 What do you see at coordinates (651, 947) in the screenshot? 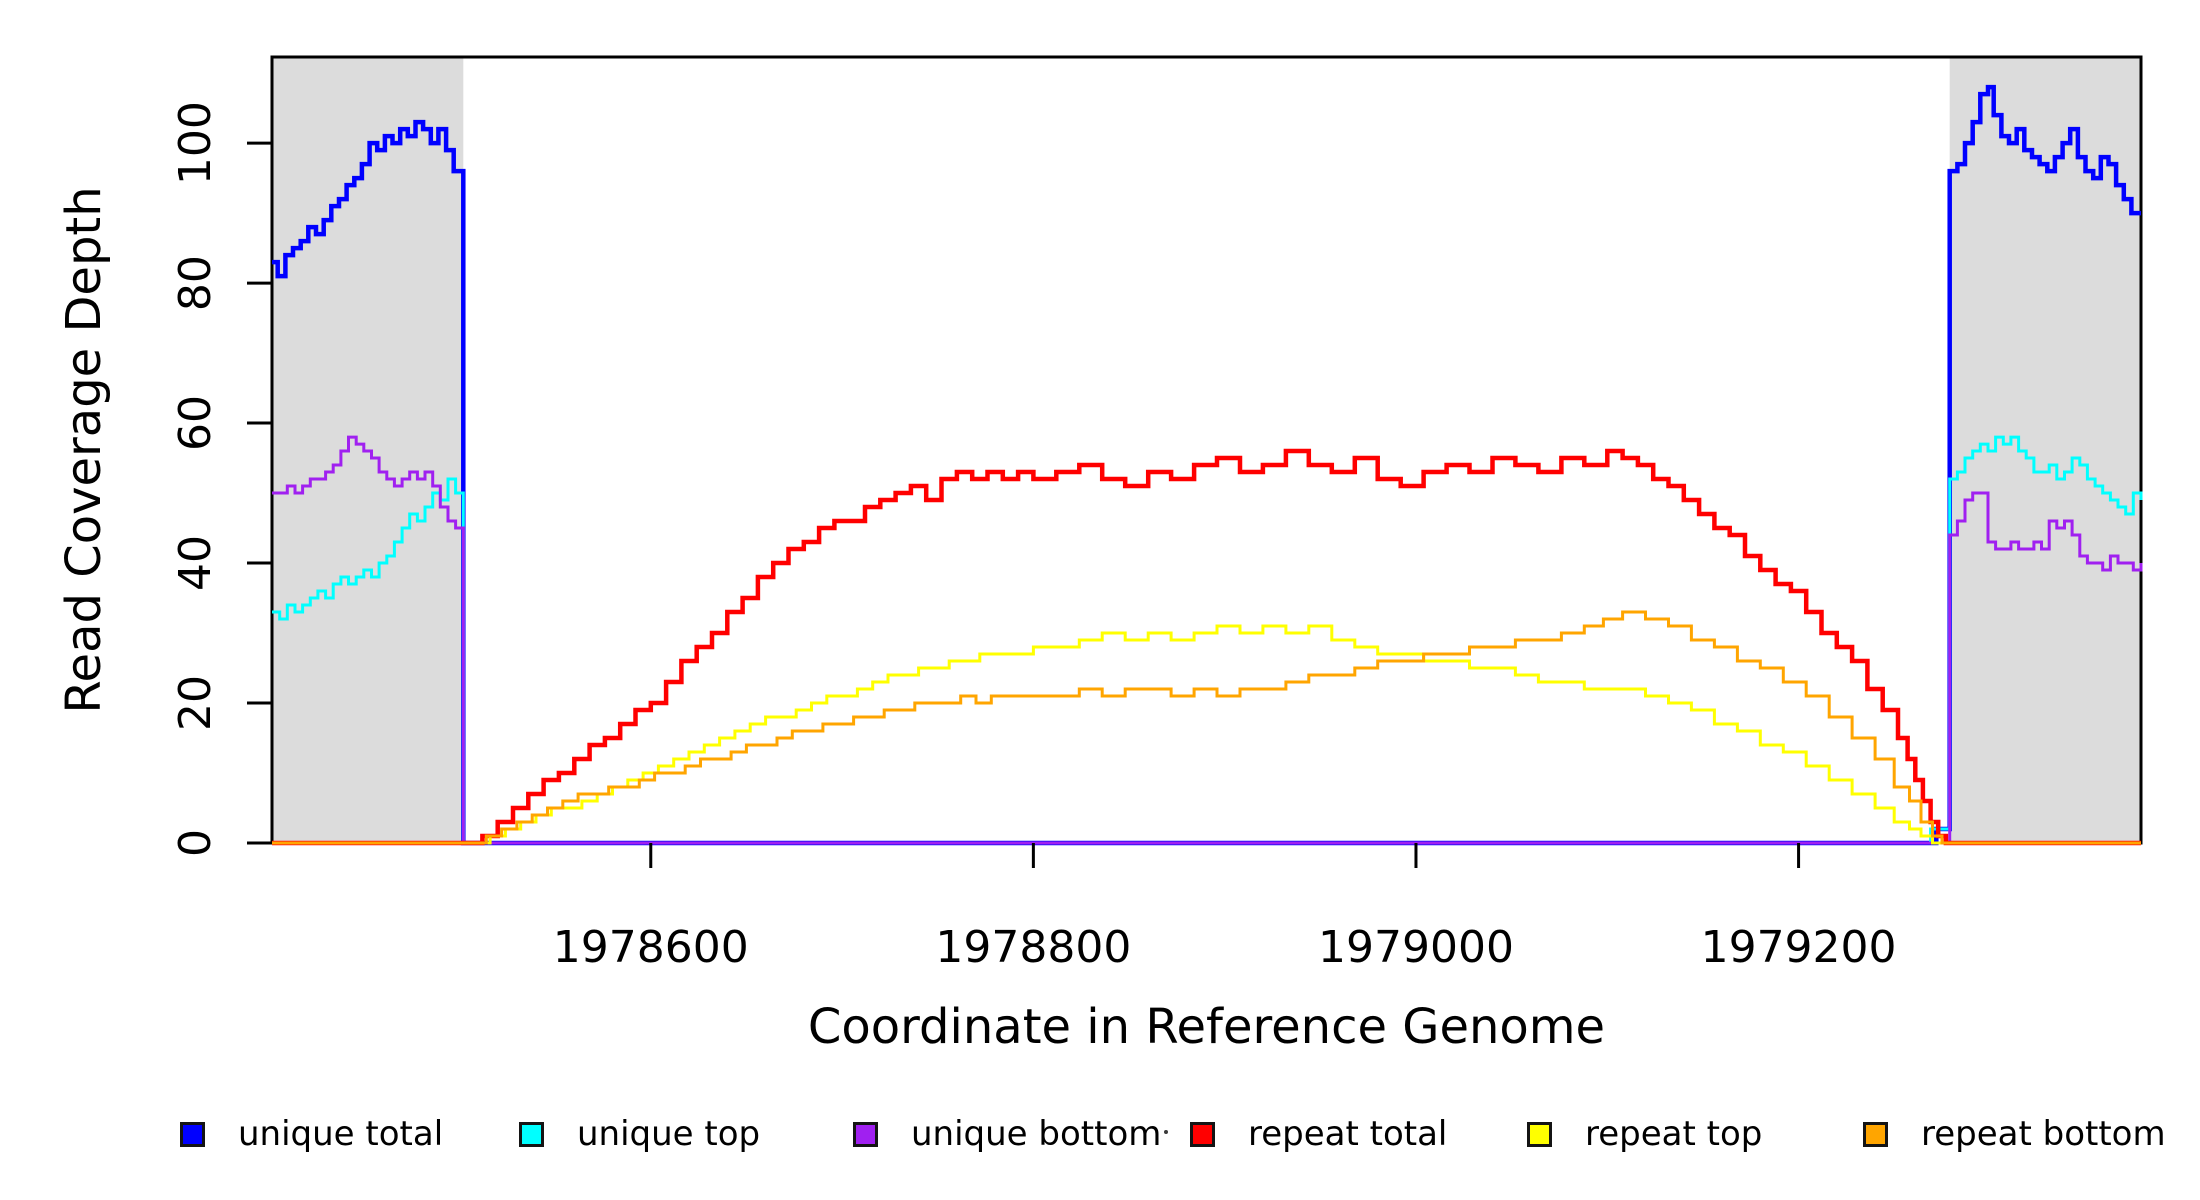
I see `x-tick-label: 1978600` at bounding box center [651, 947].